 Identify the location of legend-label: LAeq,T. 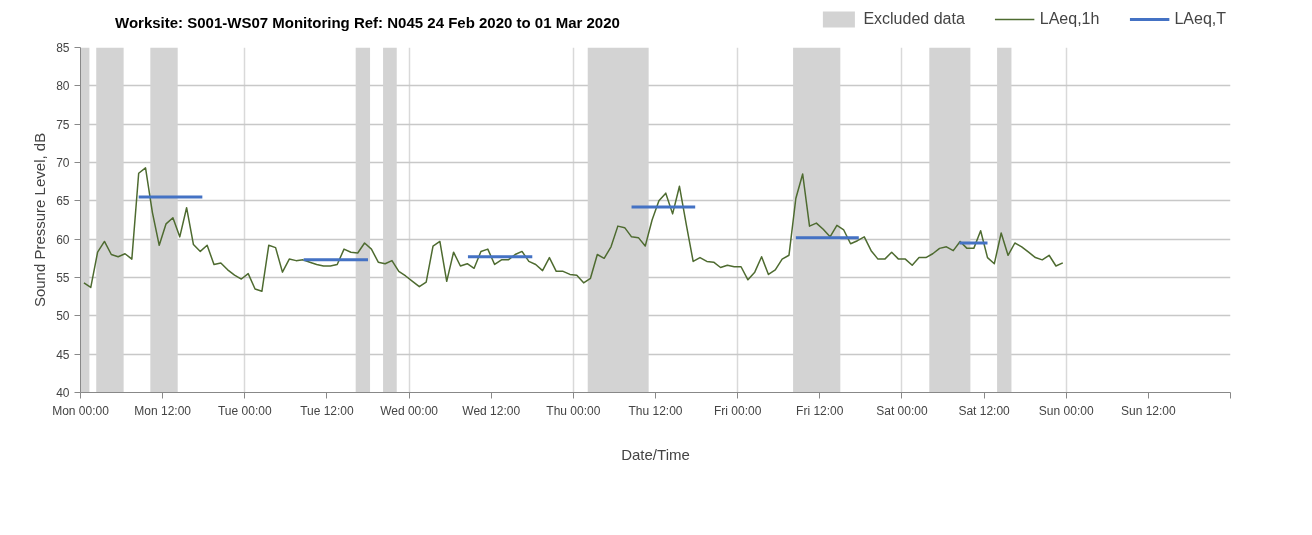
(1200, 19).